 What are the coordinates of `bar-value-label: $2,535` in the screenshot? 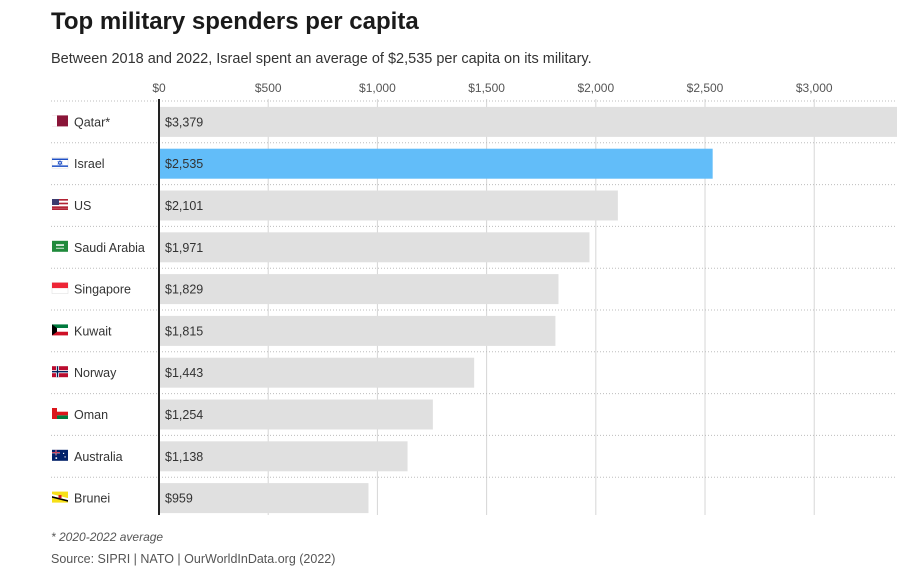 It's located at (184, 164).